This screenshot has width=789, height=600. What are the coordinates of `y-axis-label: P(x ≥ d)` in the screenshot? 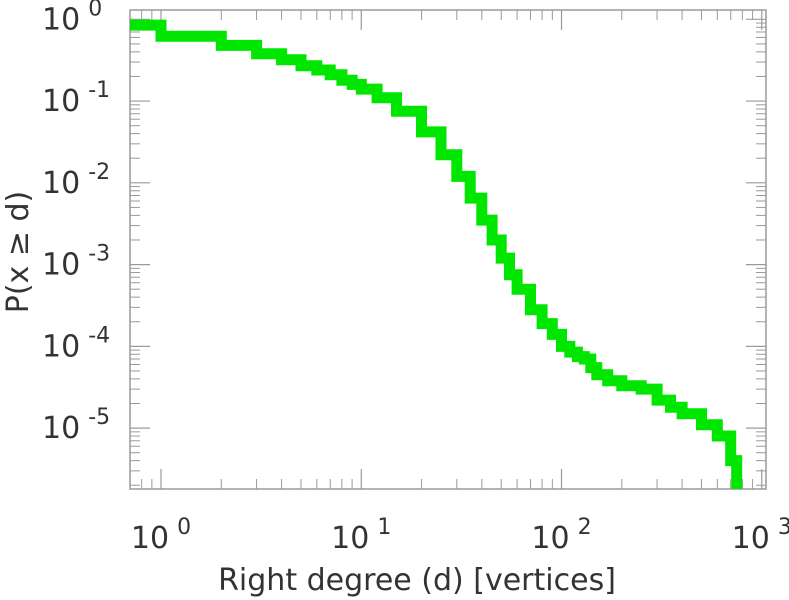 It's located at (18, 252).